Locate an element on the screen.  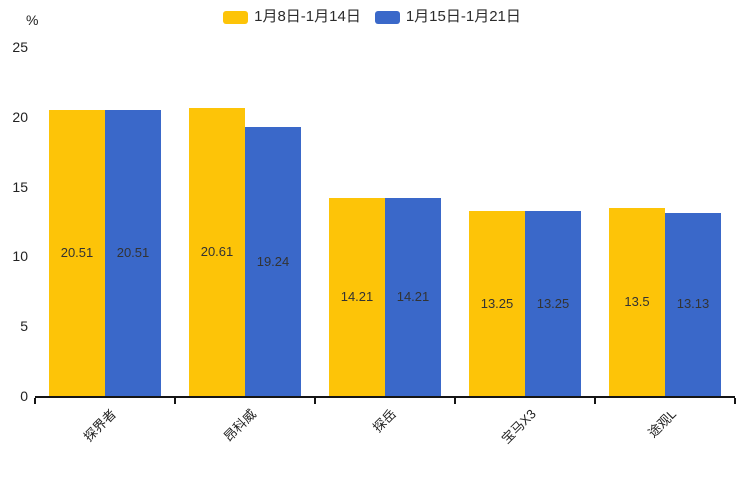
y-axis-tick-label: 20 is located at coordinates (20, 116).